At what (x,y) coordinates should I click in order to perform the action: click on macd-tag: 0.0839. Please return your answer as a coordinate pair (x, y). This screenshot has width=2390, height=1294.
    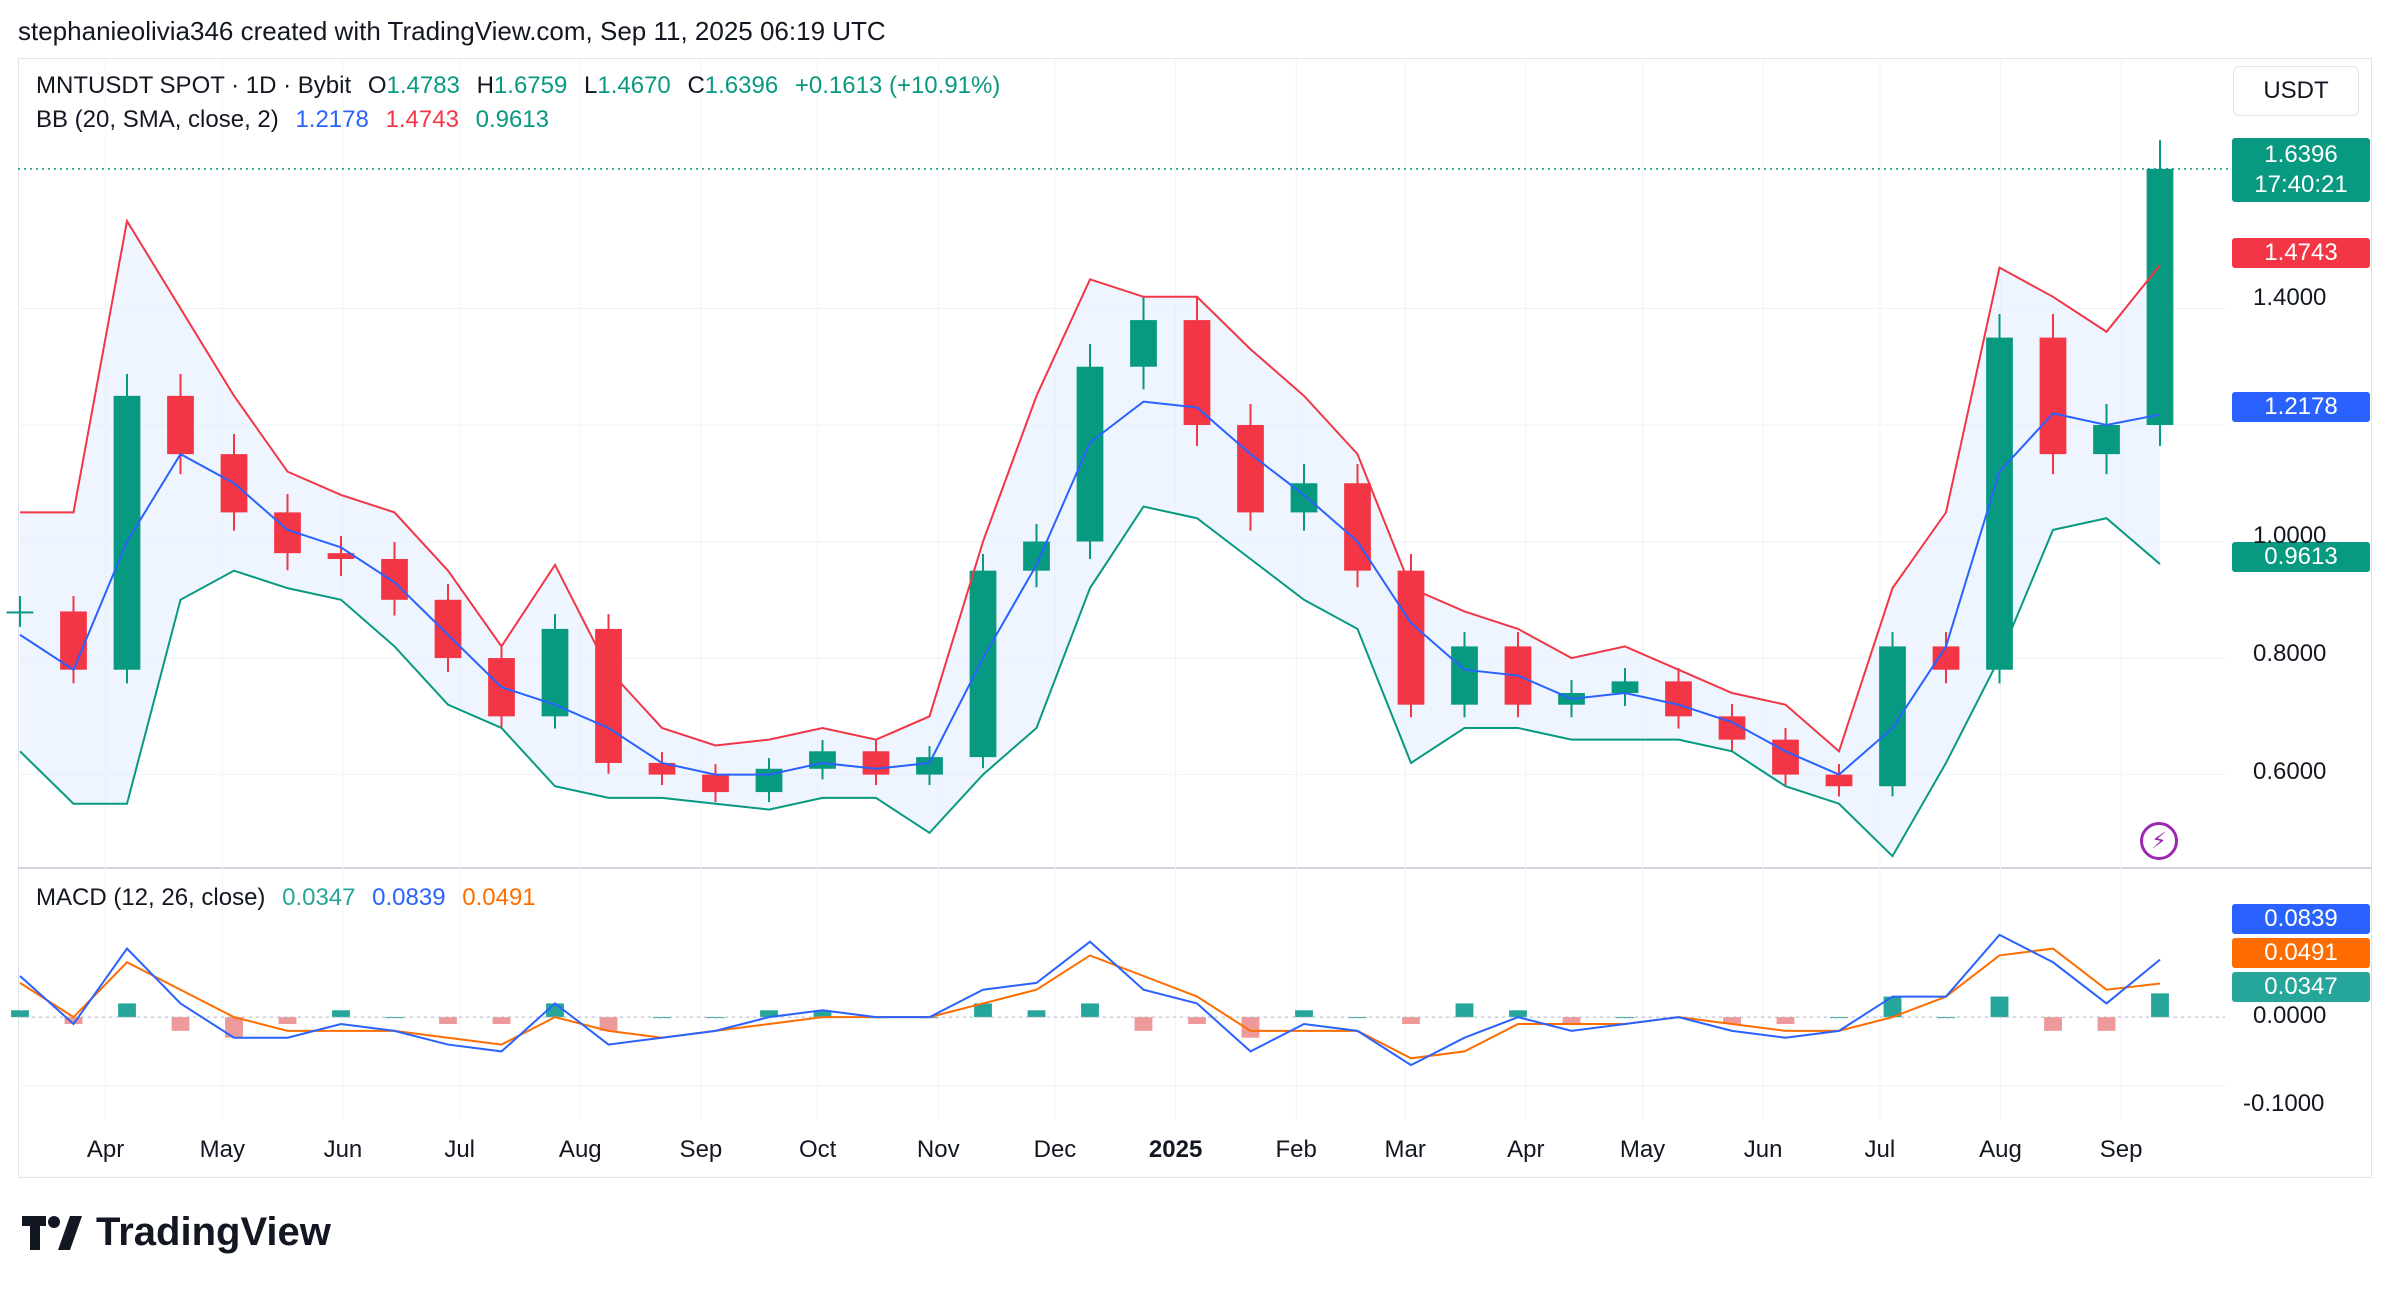
    Looking at the image, I should click on (2301, 919).